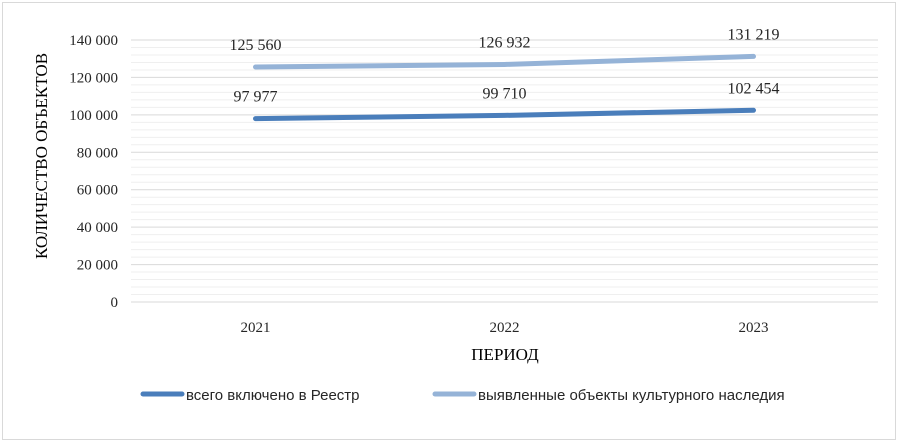 The width and height of the screenshot is (900, 444). Describe the element at coordinates (115, 303) in the screenshot. I see `y-tick-label: 0` at that location.